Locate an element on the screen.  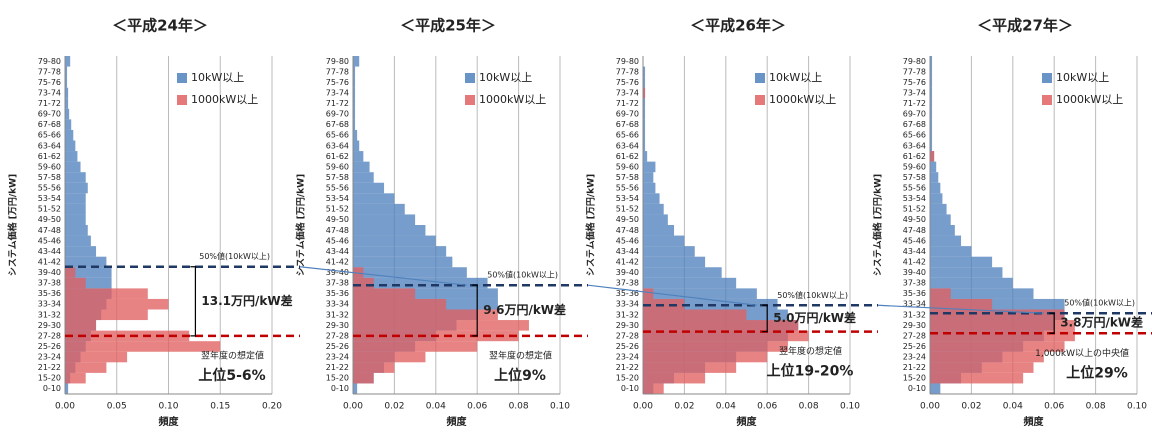
chart-title: ＜平成24年＞ is located at coordinates (160, 26).